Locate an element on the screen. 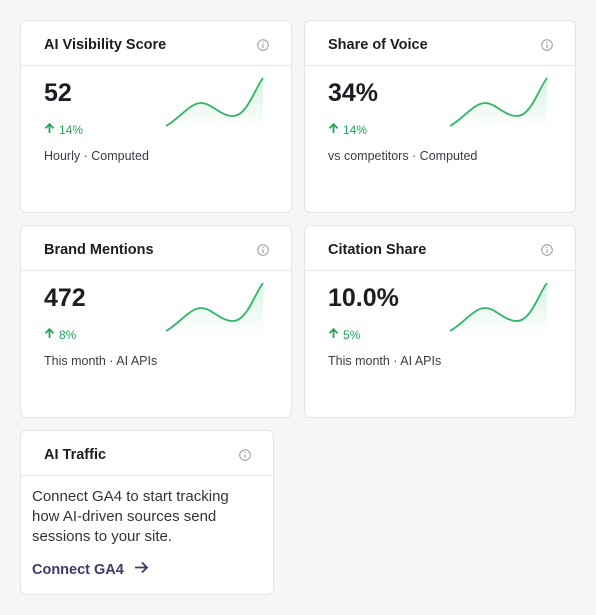 This screenshot has width=596, height=615. metric-caption: vs competitors · Computed is located at coordinates (403, 156).